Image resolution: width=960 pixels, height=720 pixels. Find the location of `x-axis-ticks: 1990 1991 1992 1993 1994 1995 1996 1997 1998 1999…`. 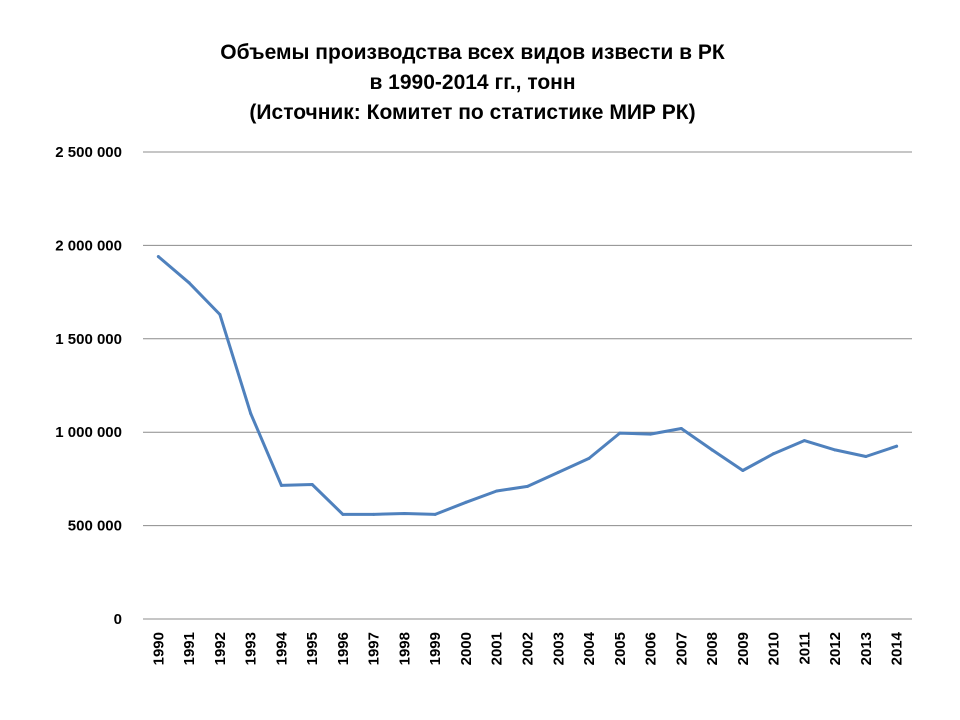

x-axis-ticks: 1990 1991 1992 1993 1994 1995 1996 1997 1998 1999… is located at coordinates (527, 648).